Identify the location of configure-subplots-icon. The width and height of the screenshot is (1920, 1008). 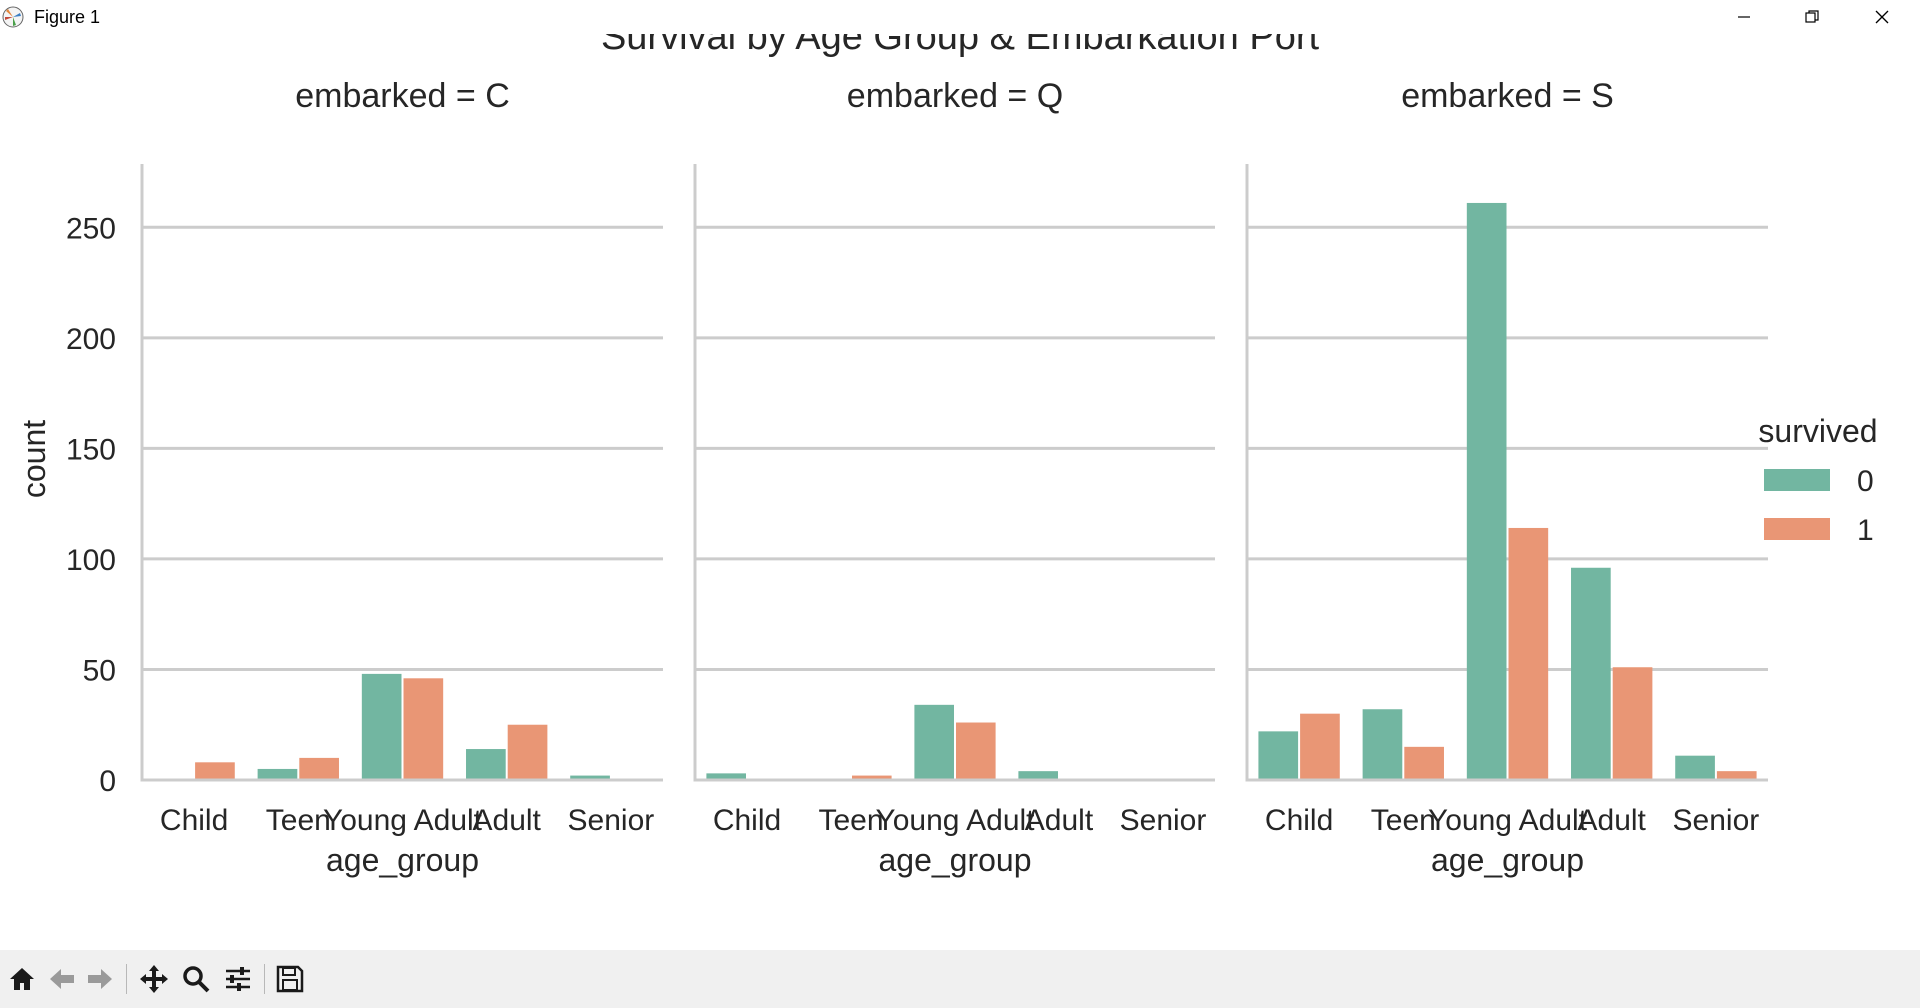
(238, 979).